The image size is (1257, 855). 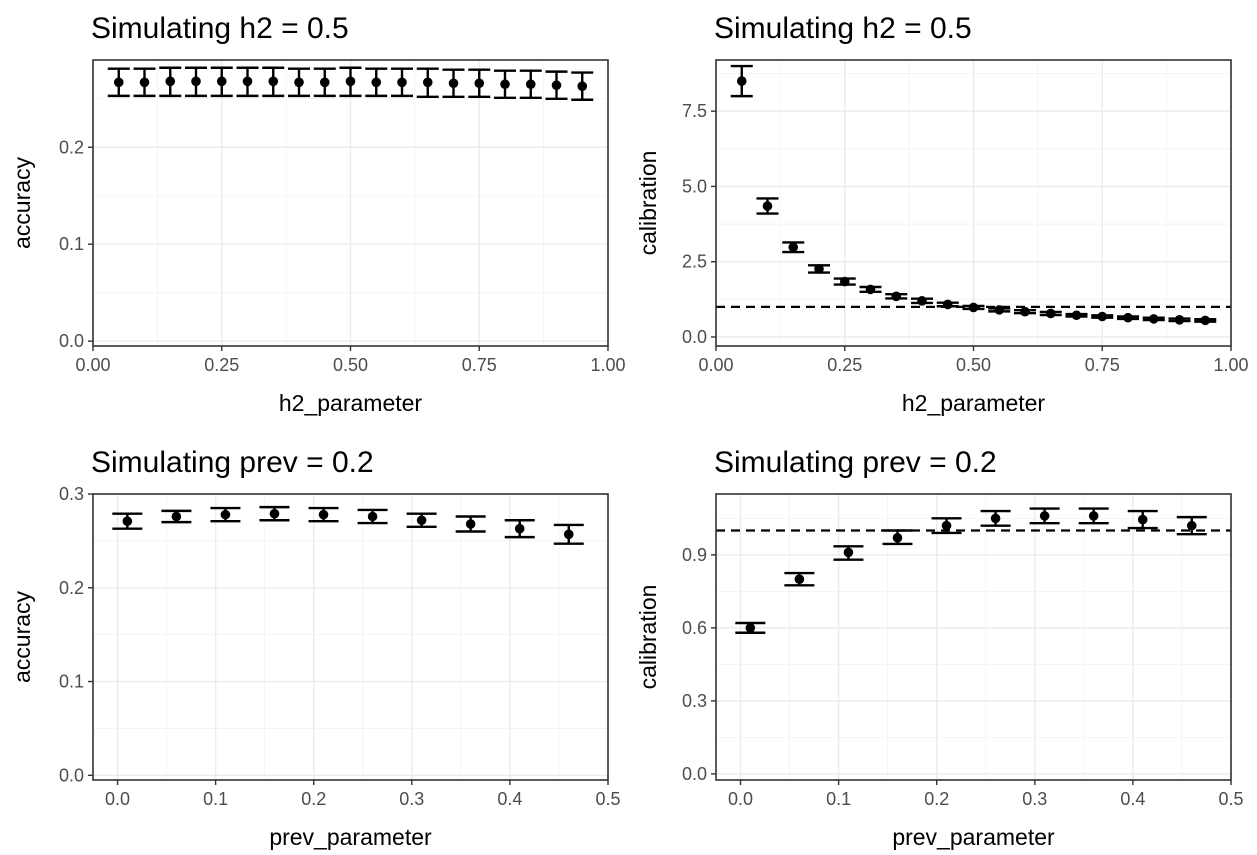 What do you see at coordinates (694, 262) in the screenshot?
I see `y-tick-label: 2.5` at bounding box center [694, 262].